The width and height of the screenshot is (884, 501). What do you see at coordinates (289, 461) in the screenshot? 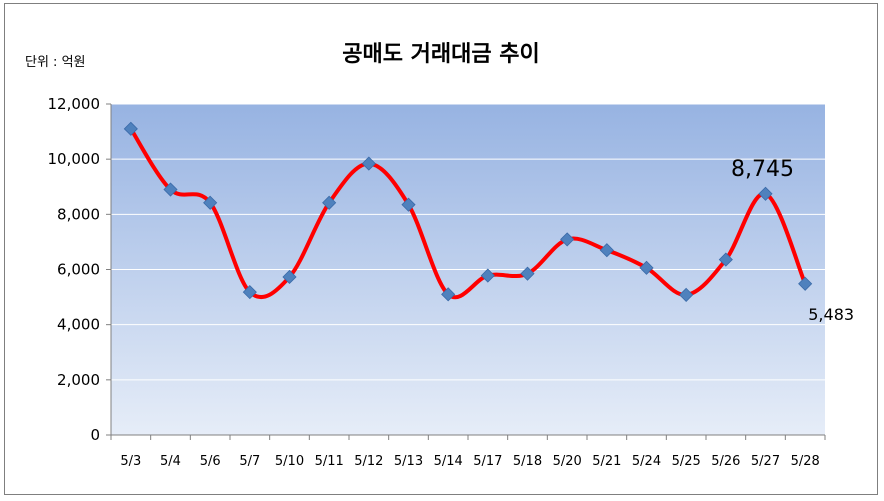
I see `x-tick-label: 5/10` at bounding box center [289, 461].